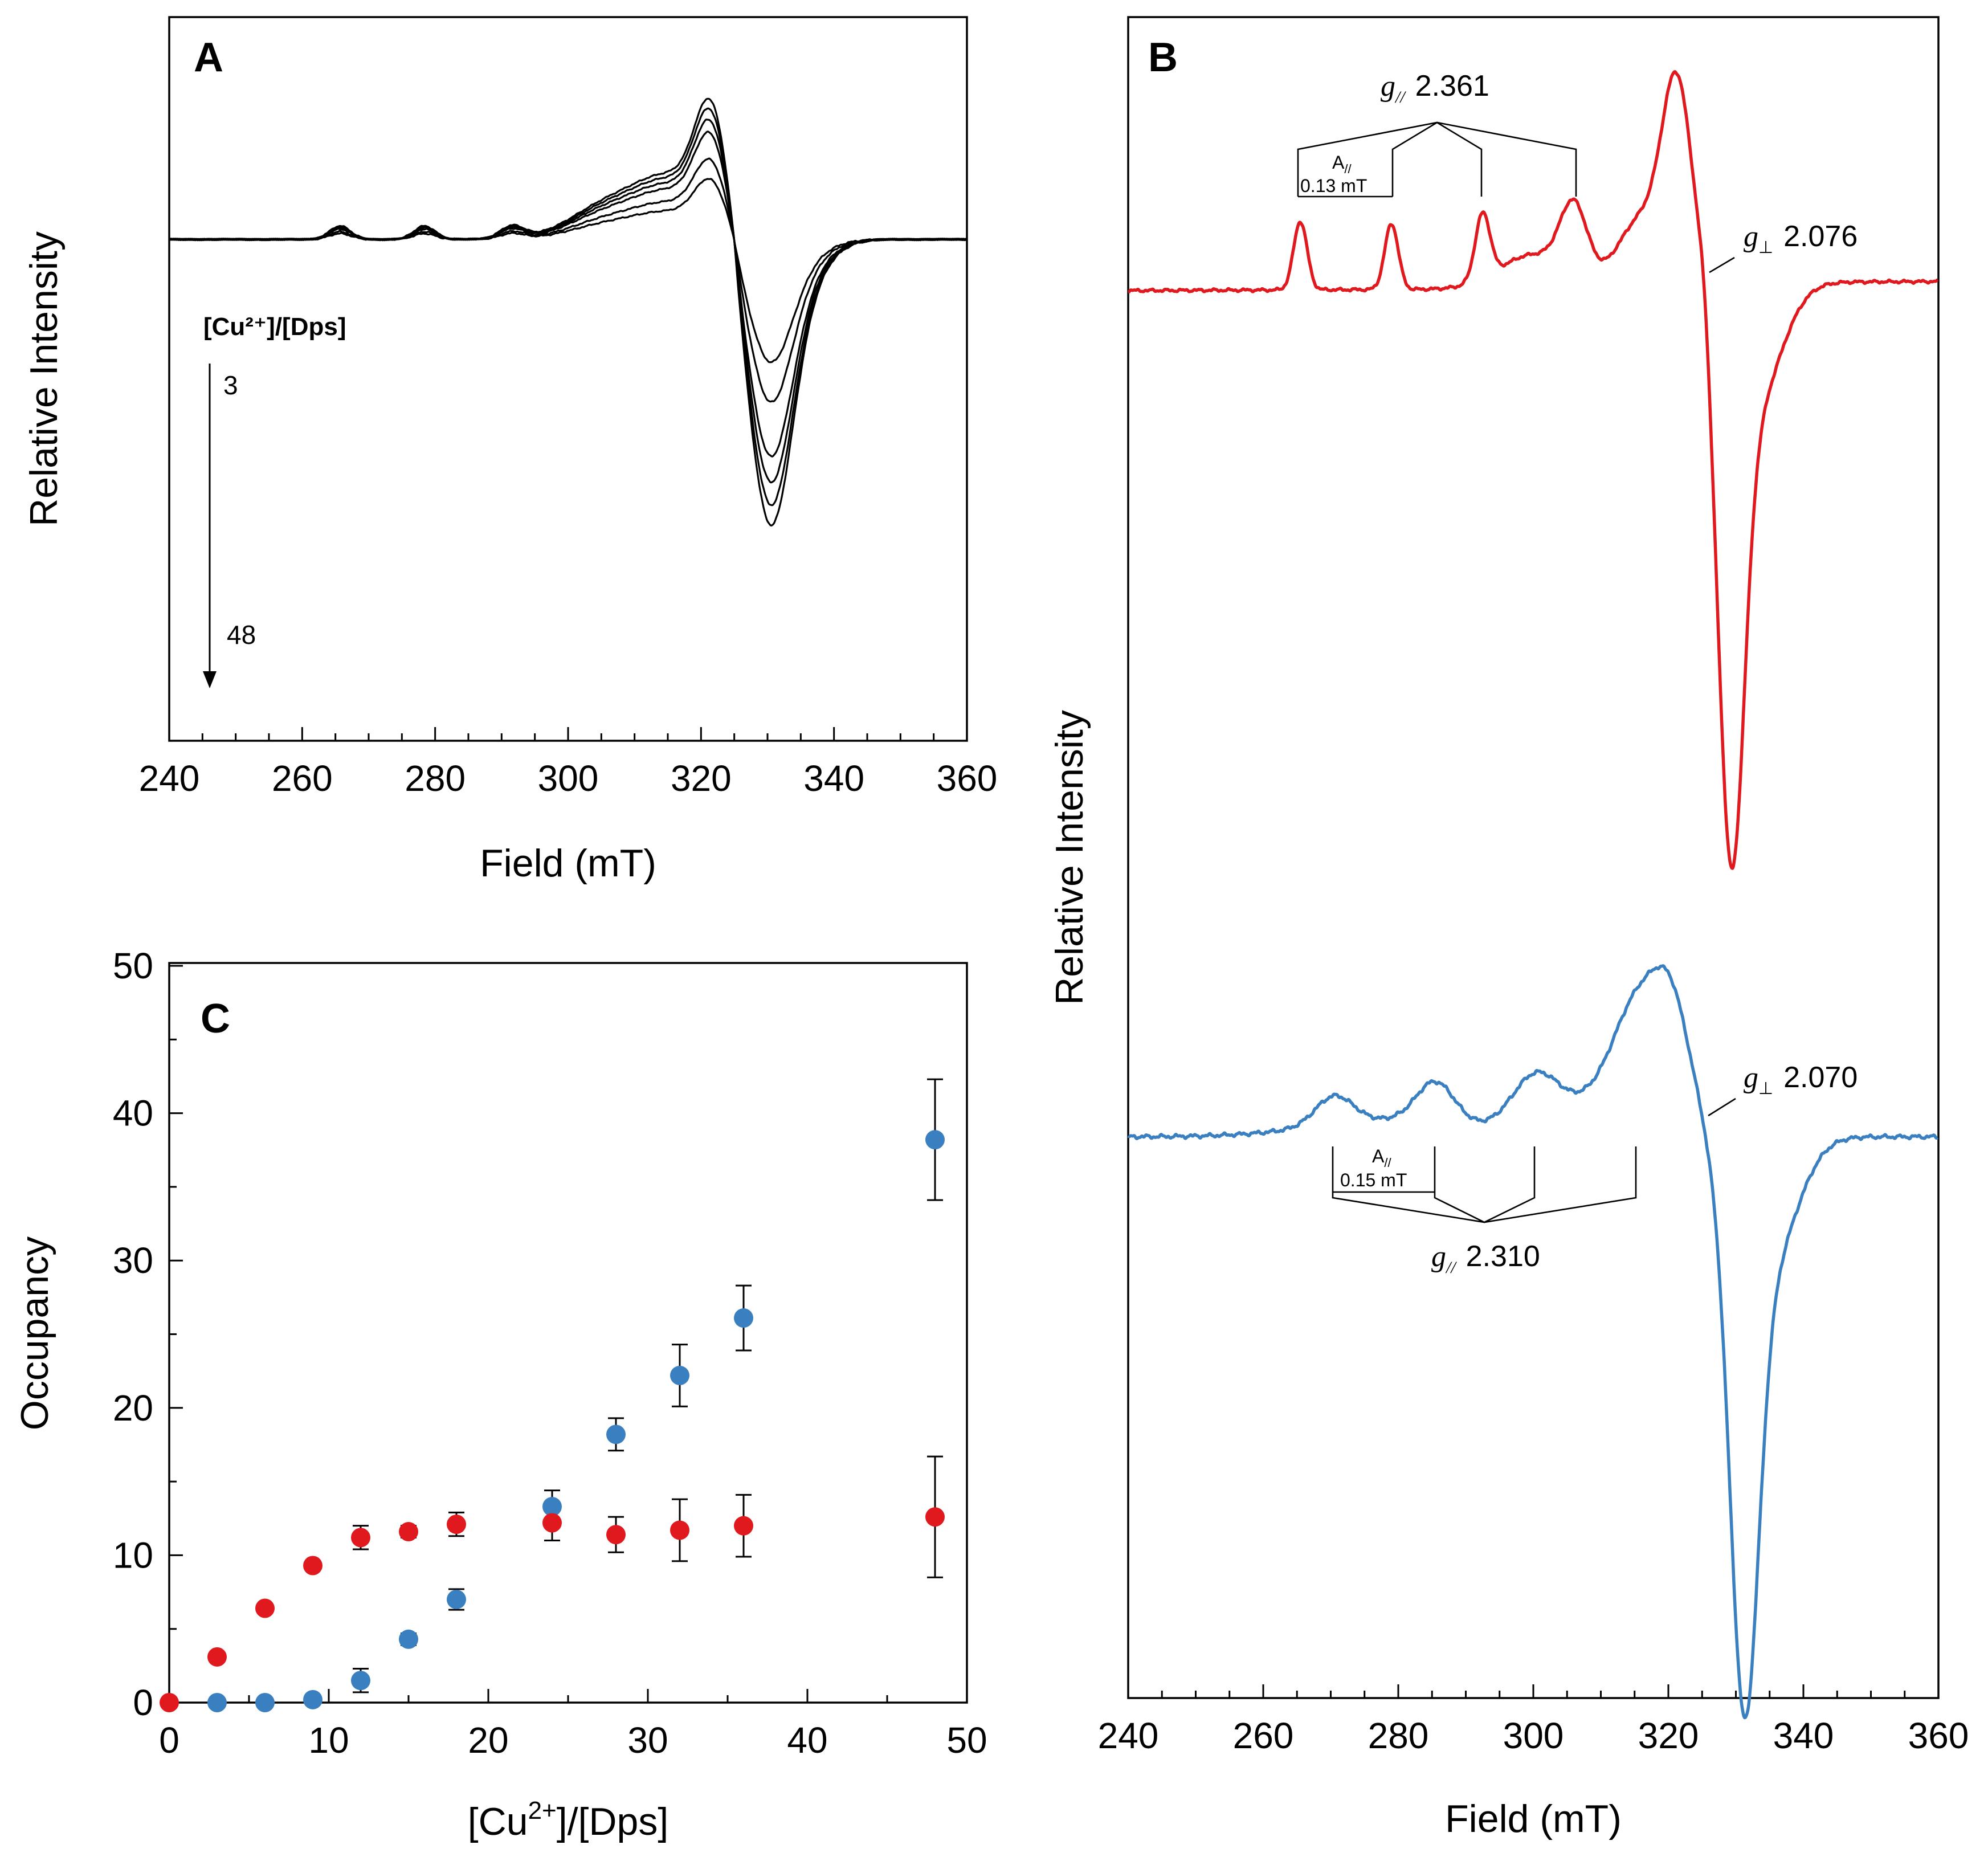 The image size is (1988, 1861). What do you see at coordinates (1503, 1256) in the screenshot?
I see `blue-g-parallel-value: 2.310` at bounding box center [1503, 1256].